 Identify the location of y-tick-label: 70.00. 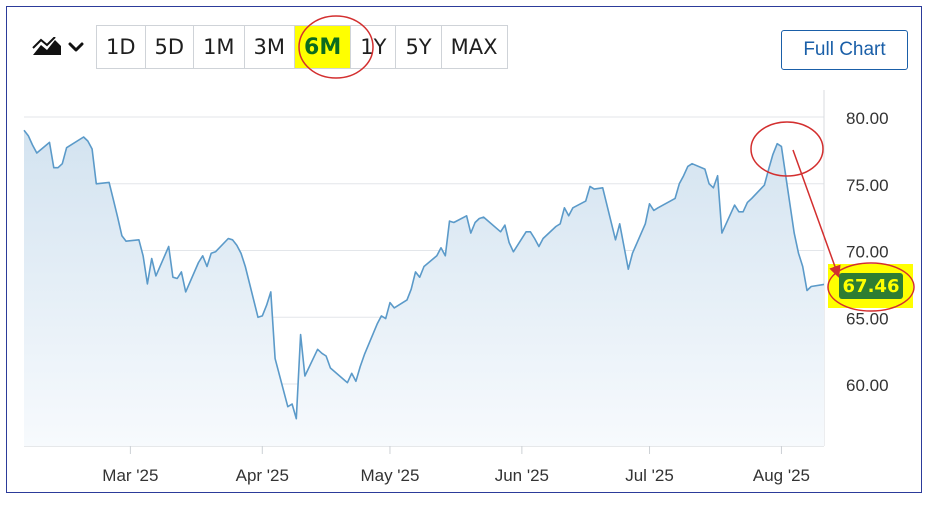
(867, 252).